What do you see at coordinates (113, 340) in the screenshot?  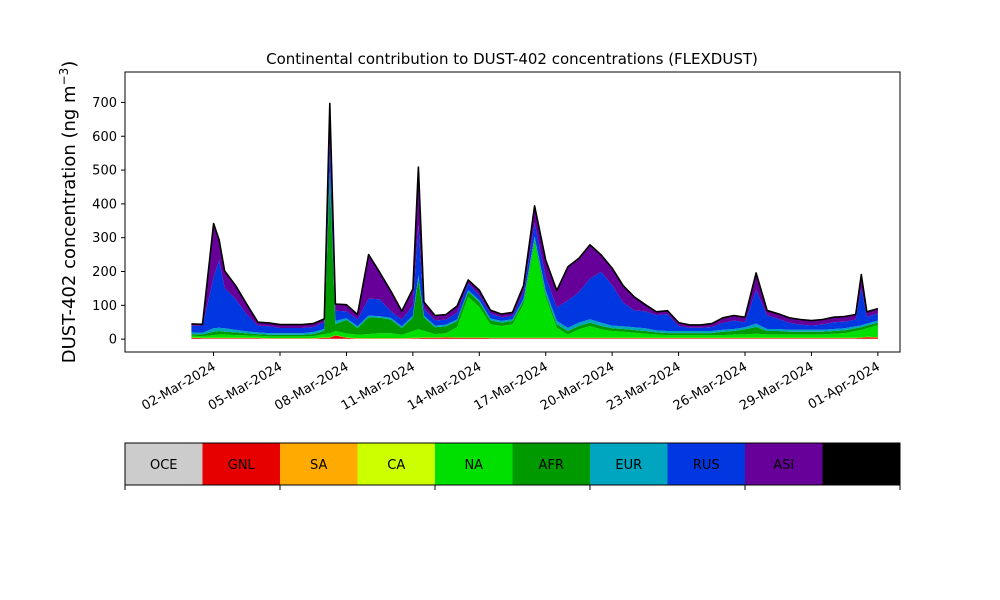 I see `y-tick-label: 0` at bounding box center [113, 340].